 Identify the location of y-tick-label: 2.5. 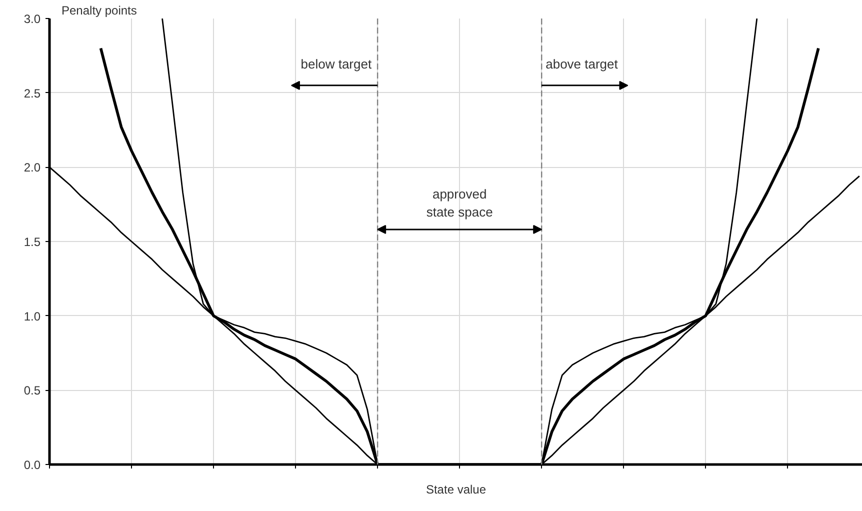
(32, 93).